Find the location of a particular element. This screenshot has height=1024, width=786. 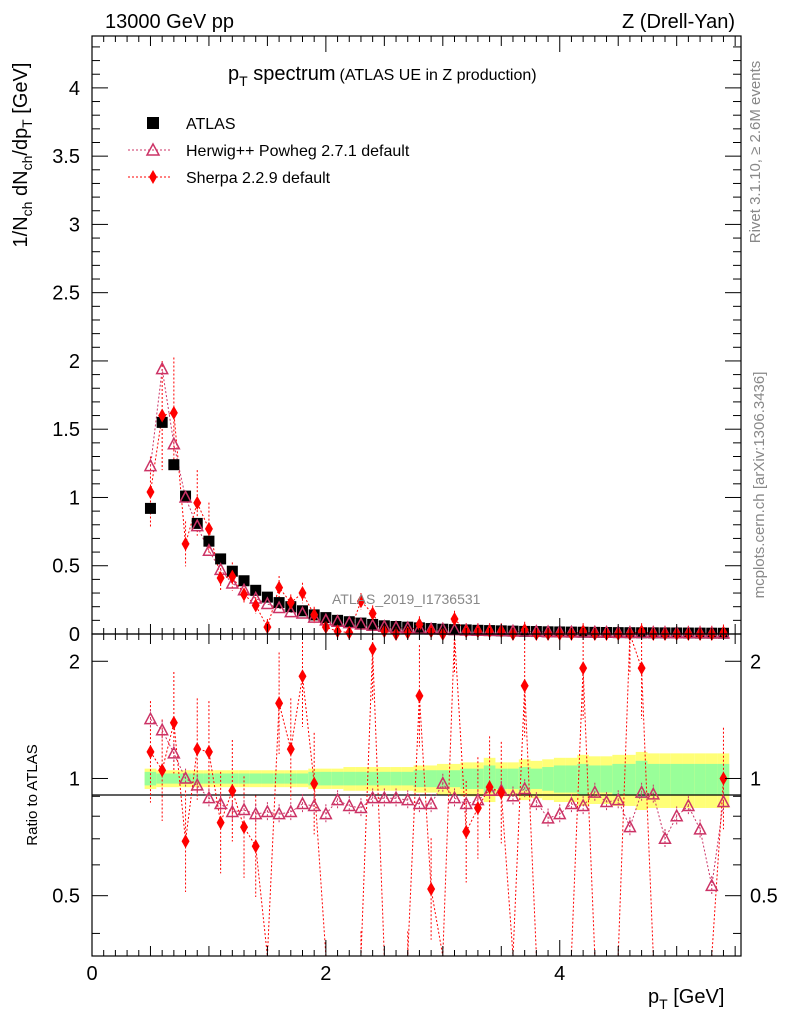

legend-marker-sherpa is located at coordinates (153, 177).